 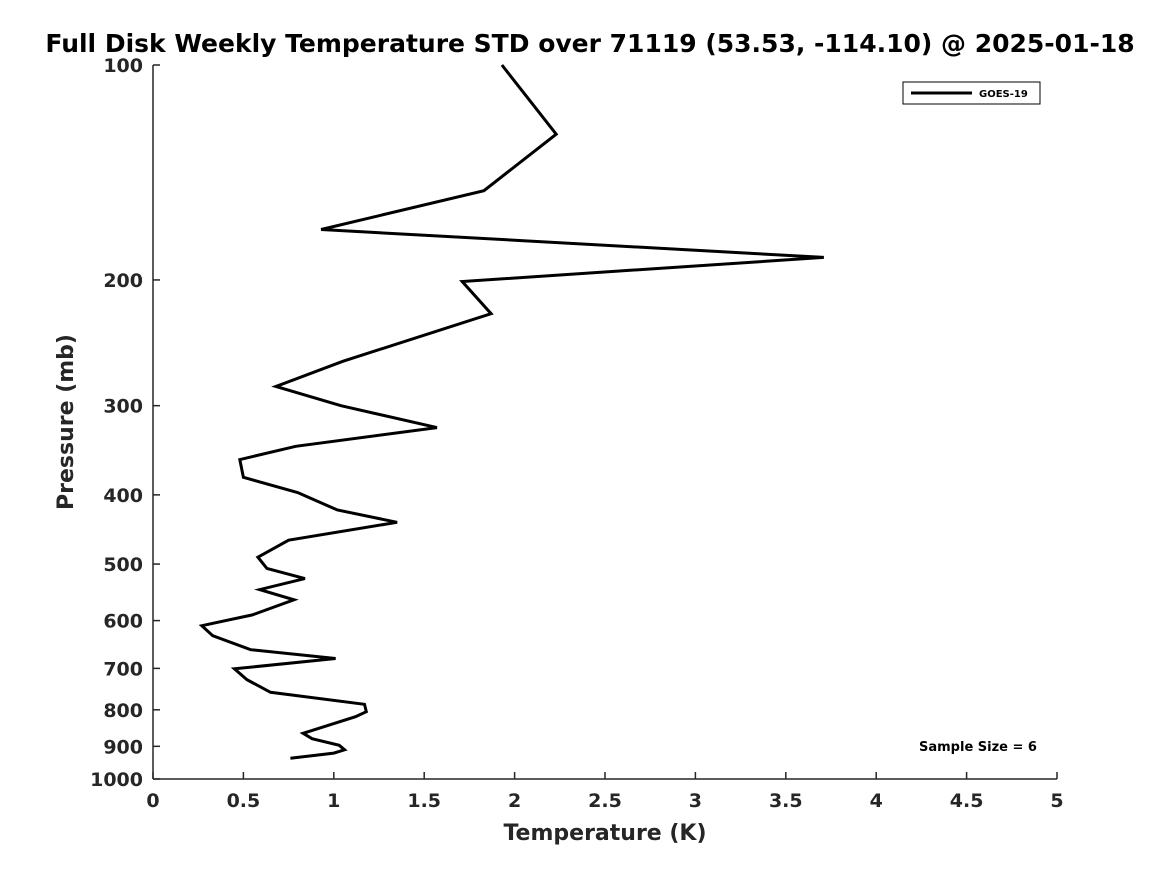 What do you see at coordinates (604, 833) in the screenshot?
I see `x-axis-label: Temperature (K)` at bounding box center [604, 833].